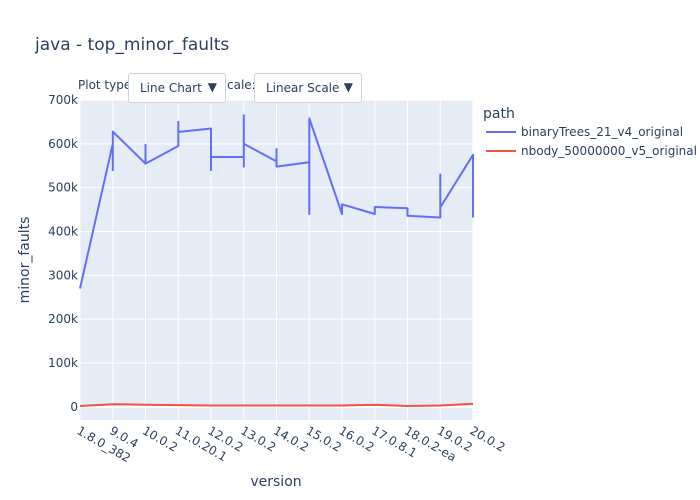 The image size is (700, 500). What do you see at coordinates (357, 438) in the screenshot?
I see `x-tick-label: 16.0.2` at bounding box center [357, 438].